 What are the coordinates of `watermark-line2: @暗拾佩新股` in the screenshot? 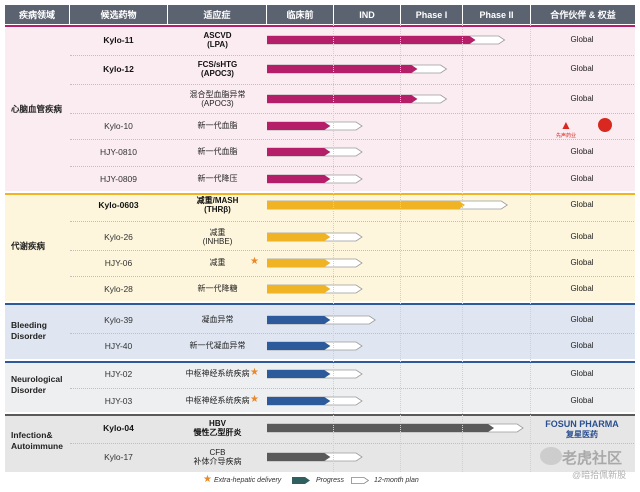 It's located at (599, 475).